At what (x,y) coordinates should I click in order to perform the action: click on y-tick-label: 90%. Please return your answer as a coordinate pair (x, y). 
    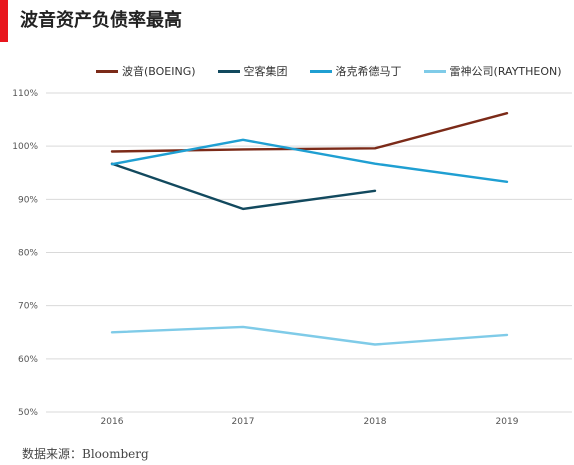
    Looking at the image, I should click on (28, 200).